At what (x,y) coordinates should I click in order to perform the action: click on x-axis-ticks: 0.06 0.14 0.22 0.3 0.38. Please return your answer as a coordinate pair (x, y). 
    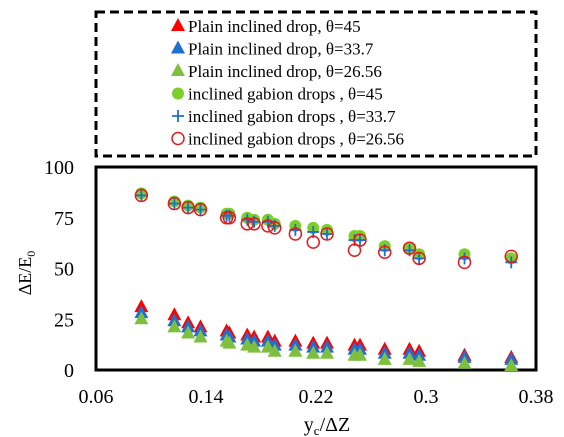
    Looking at the image, I should click on (316, 397).